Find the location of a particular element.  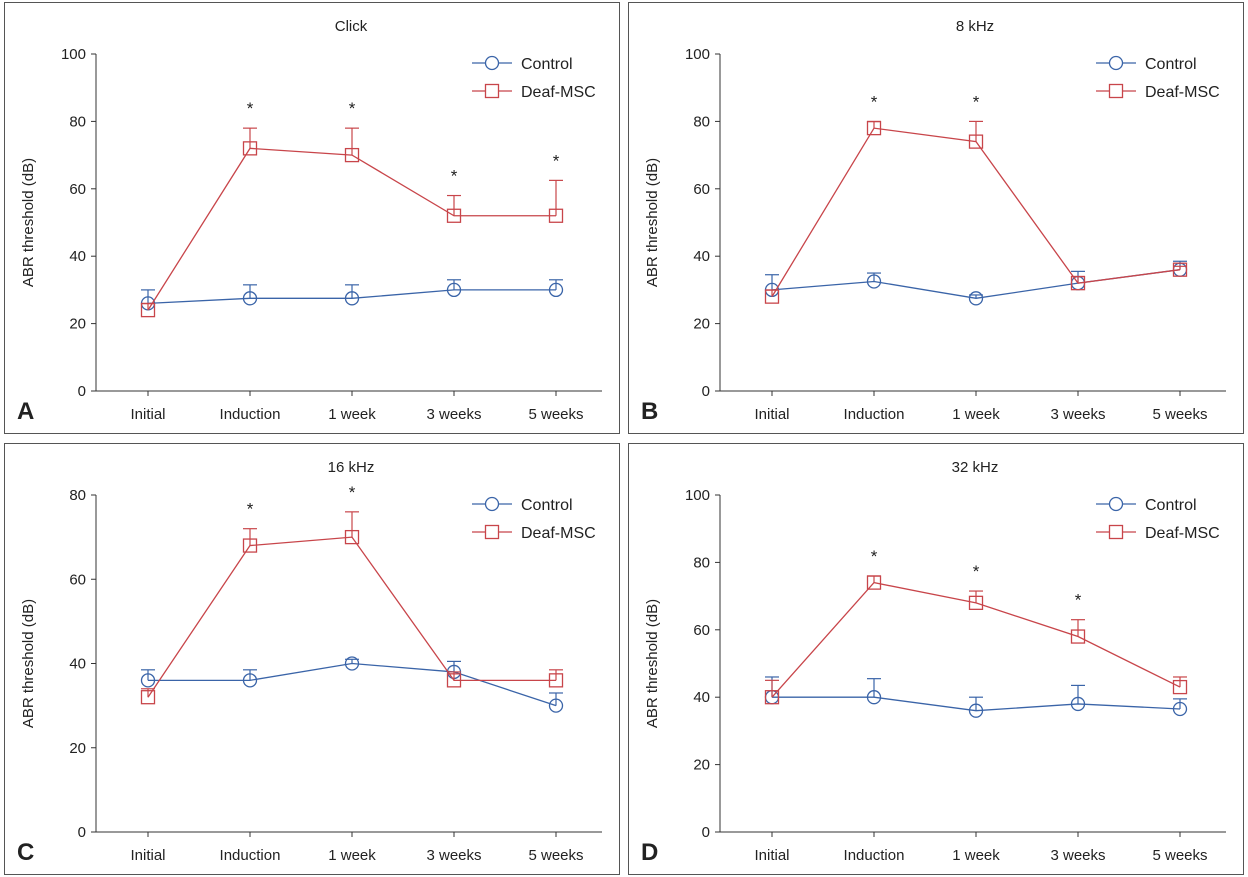

panel-letter: D is located at coordinates (649, 852).